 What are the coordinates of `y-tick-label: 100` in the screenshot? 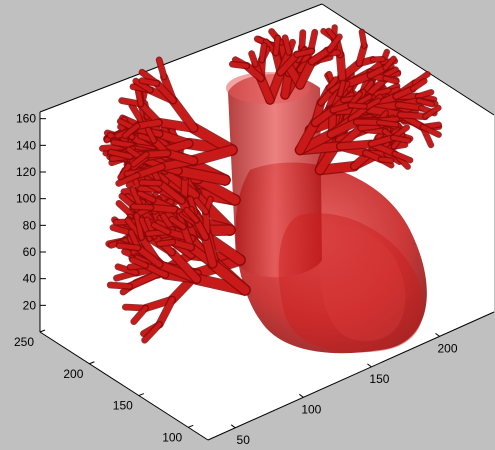 It's located at (172, 437).